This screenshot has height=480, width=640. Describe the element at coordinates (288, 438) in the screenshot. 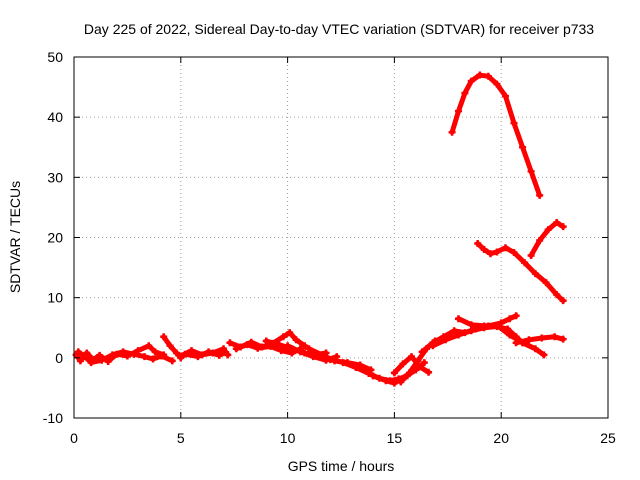

I see `x-tick-label: 10` at that location.